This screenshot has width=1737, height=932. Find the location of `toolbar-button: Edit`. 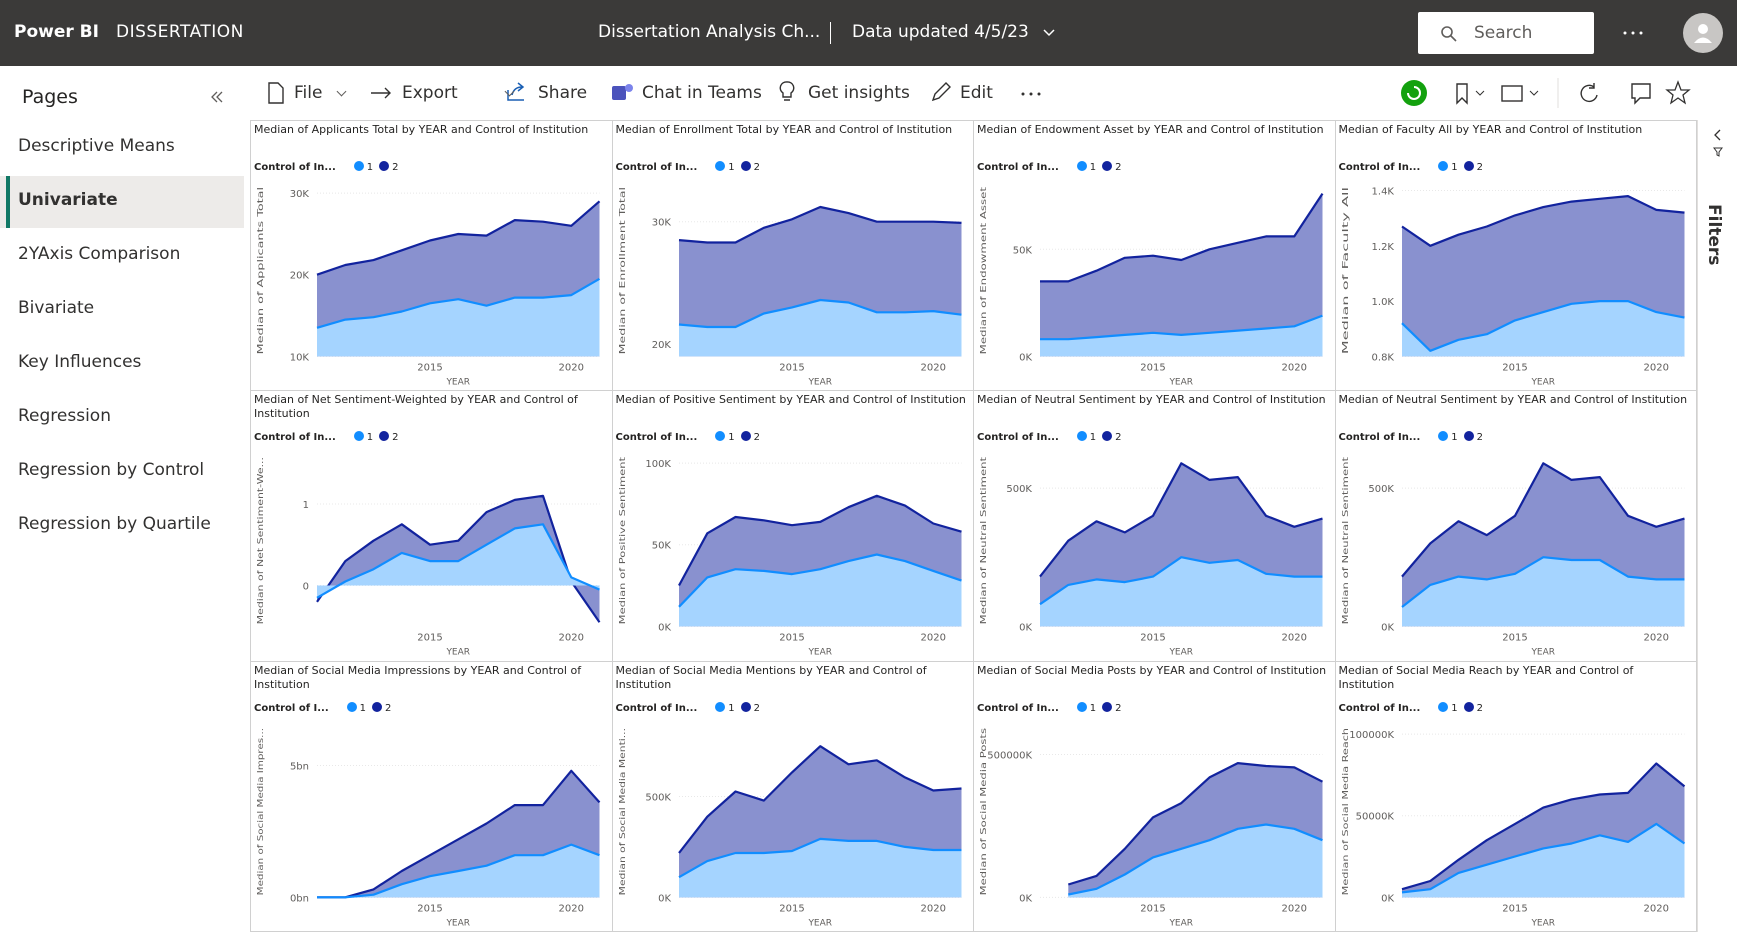

toolbar-button: Edit is located at coordinates (976, 93).